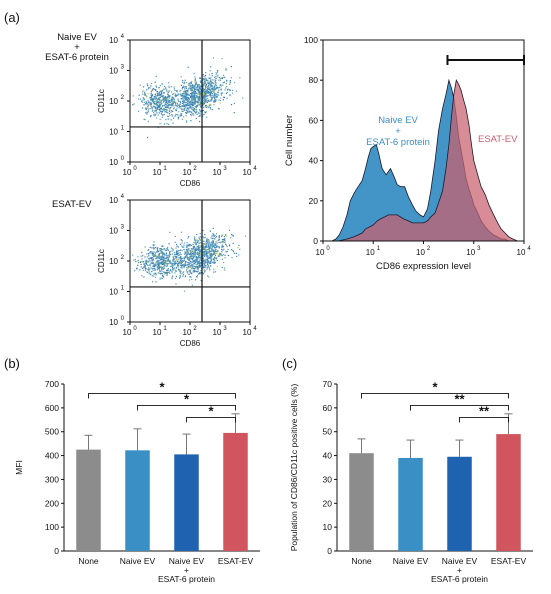 The height and width of the screenshot is (594, 551). What do you see at coordinates (314, 201) in the screenshot?
I see `histogram-y-tick-label: 20` at bounding box center [314, 201].